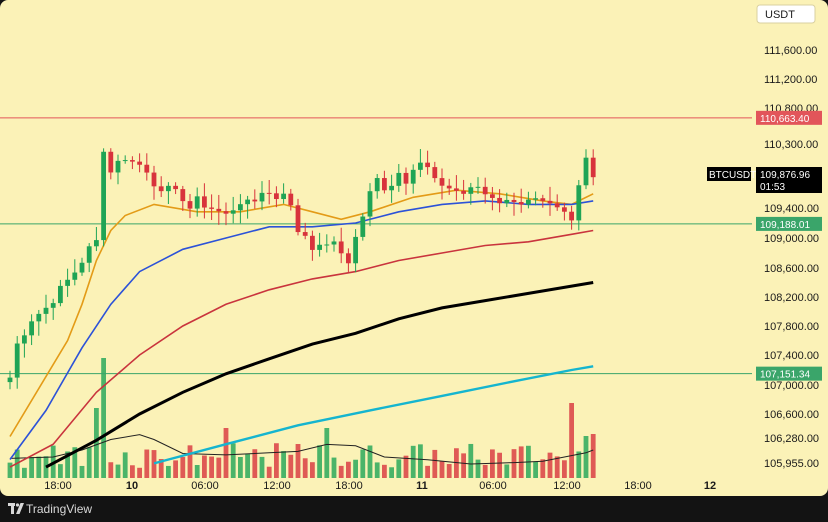  I want to click on time-tick-label: 18:00, so click(638, 486).